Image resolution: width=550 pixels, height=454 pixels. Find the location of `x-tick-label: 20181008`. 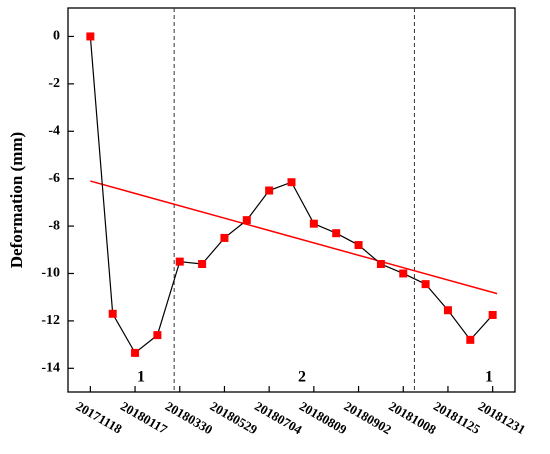

x-tick-label: 20181008 is located at coordinates (412, 417).